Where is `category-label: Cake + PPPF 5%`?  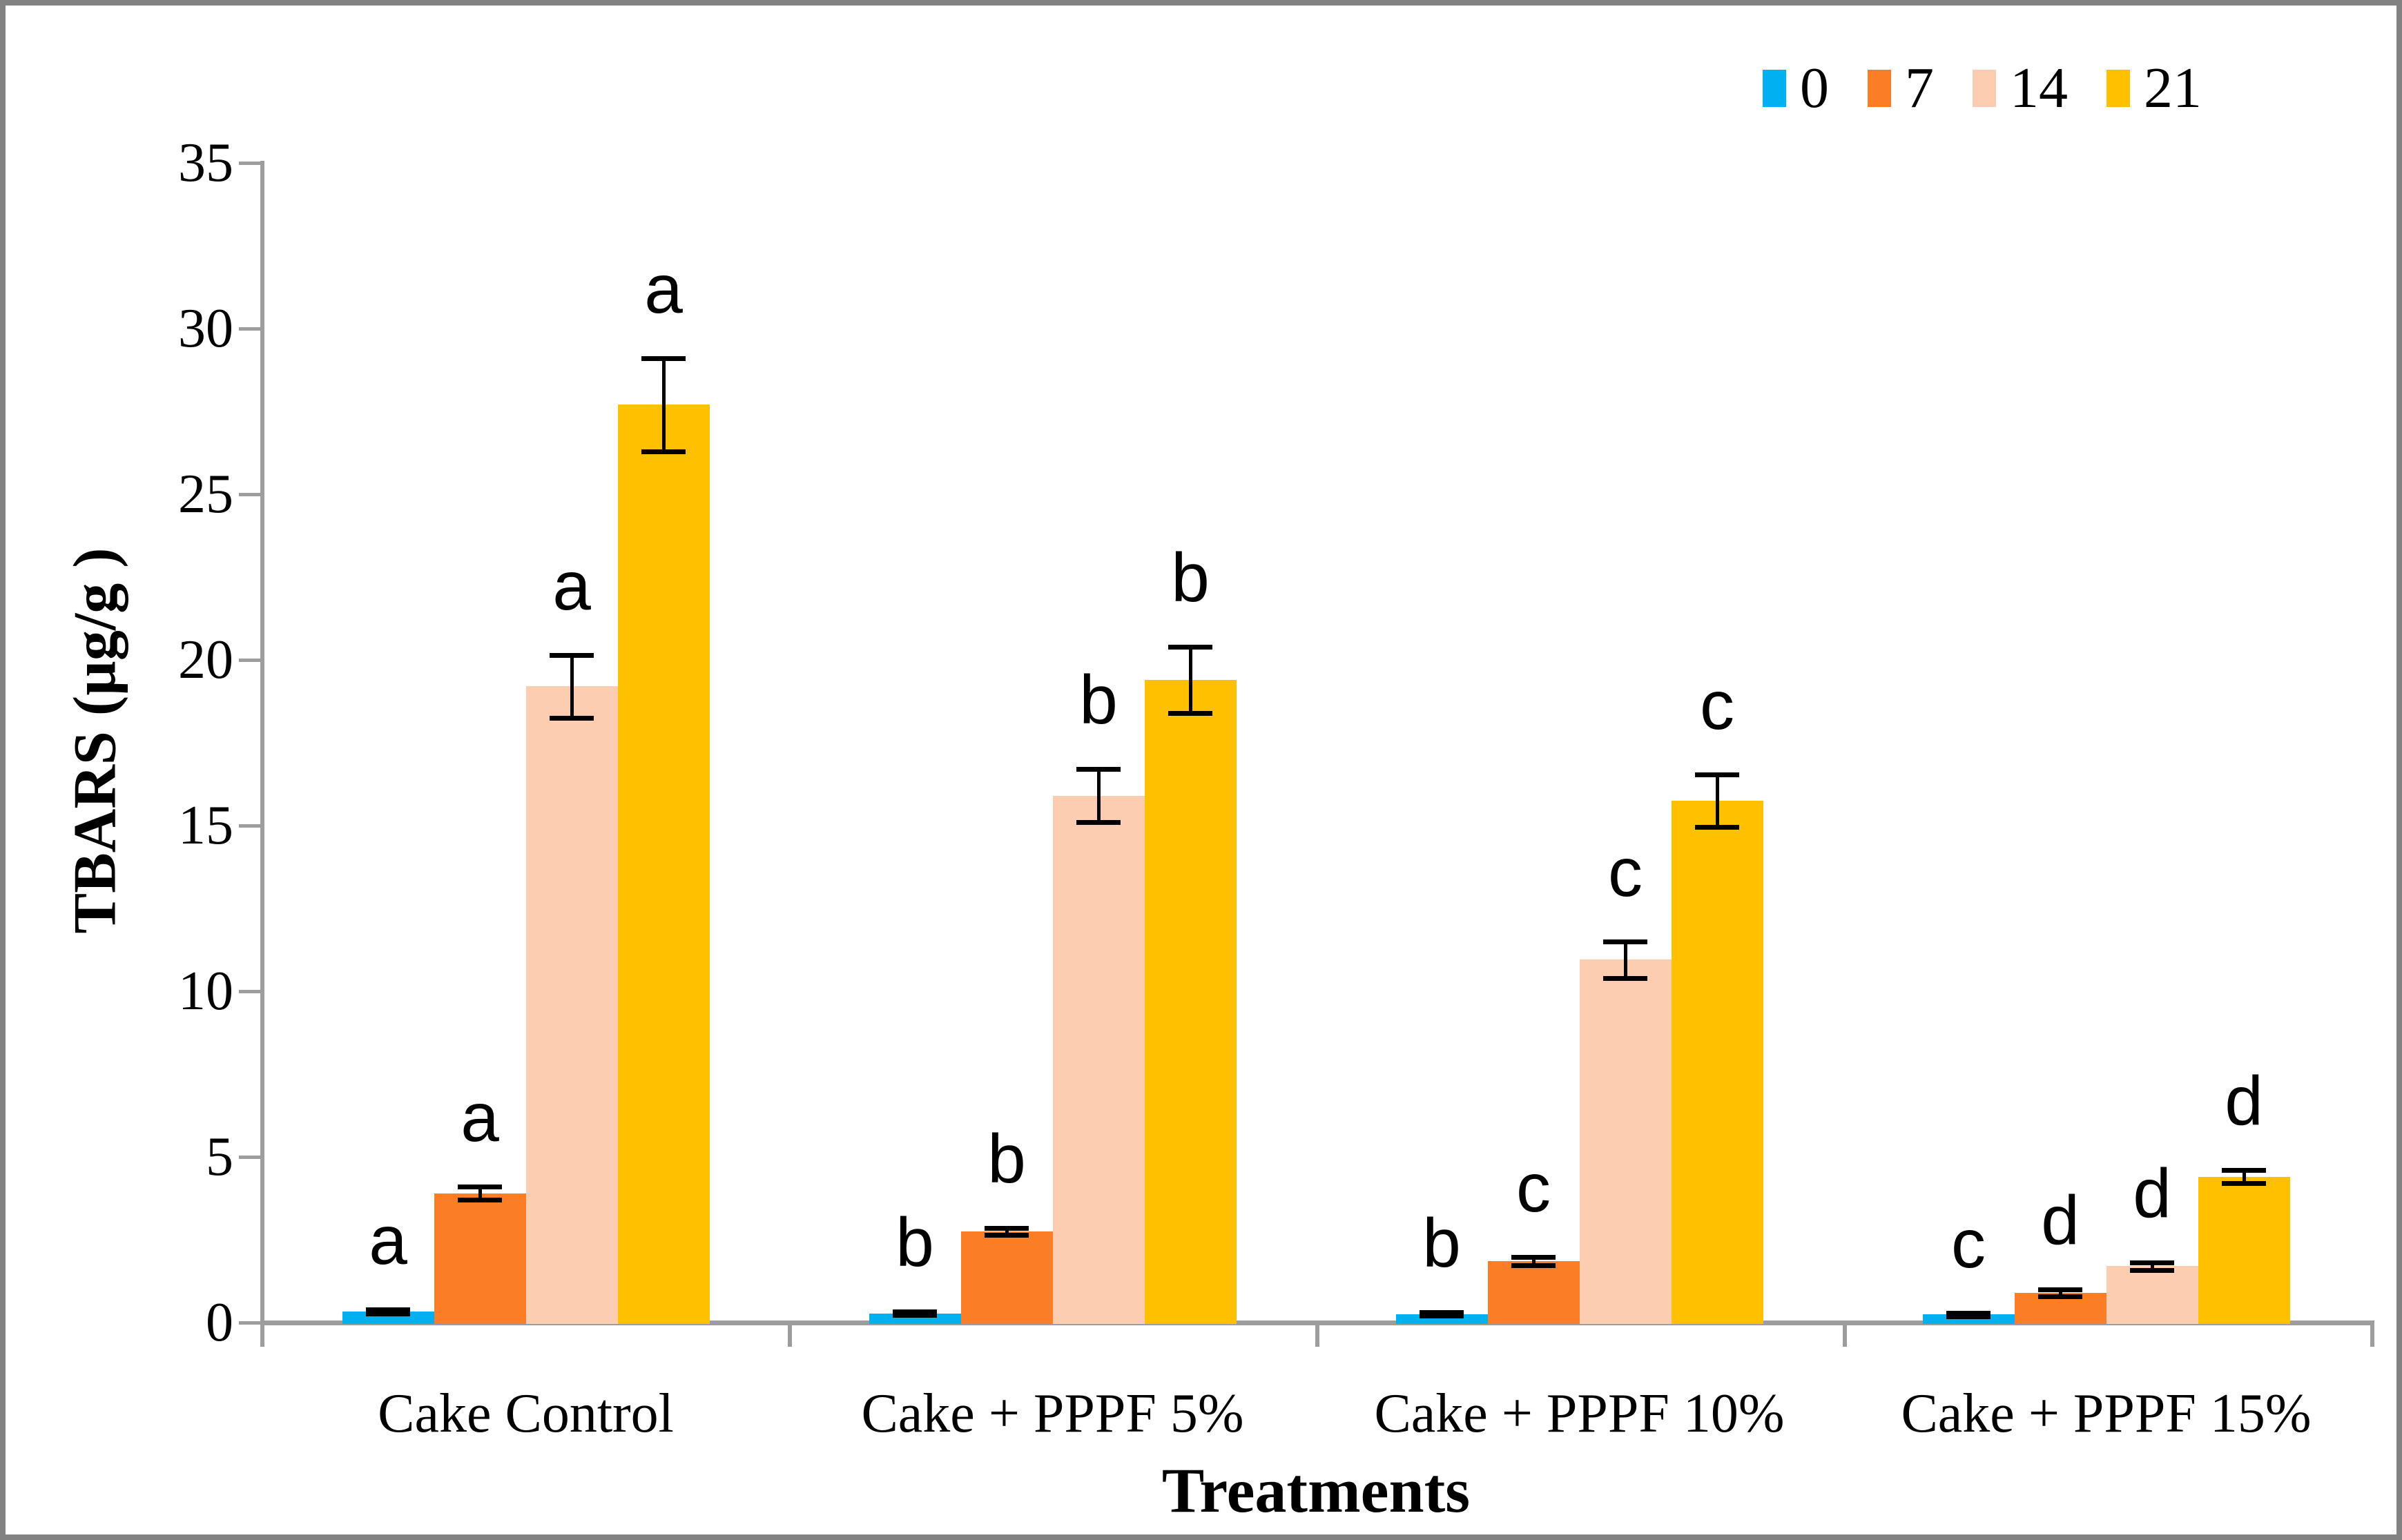
category-label: Cake + PPPF 5% is located at coordinates (1052, 1413).